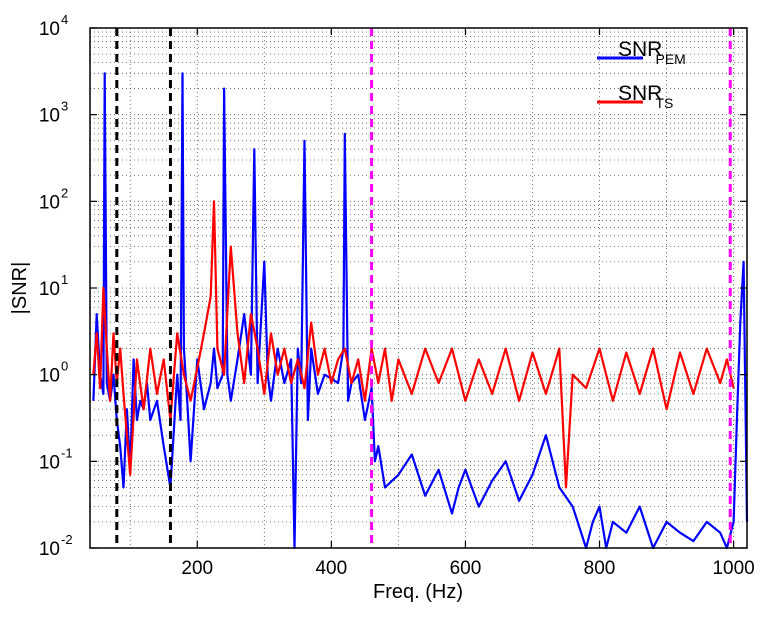 This screenshot has height=622, width=767. I want to click on x-tick-label: 200, so click(197, 568).